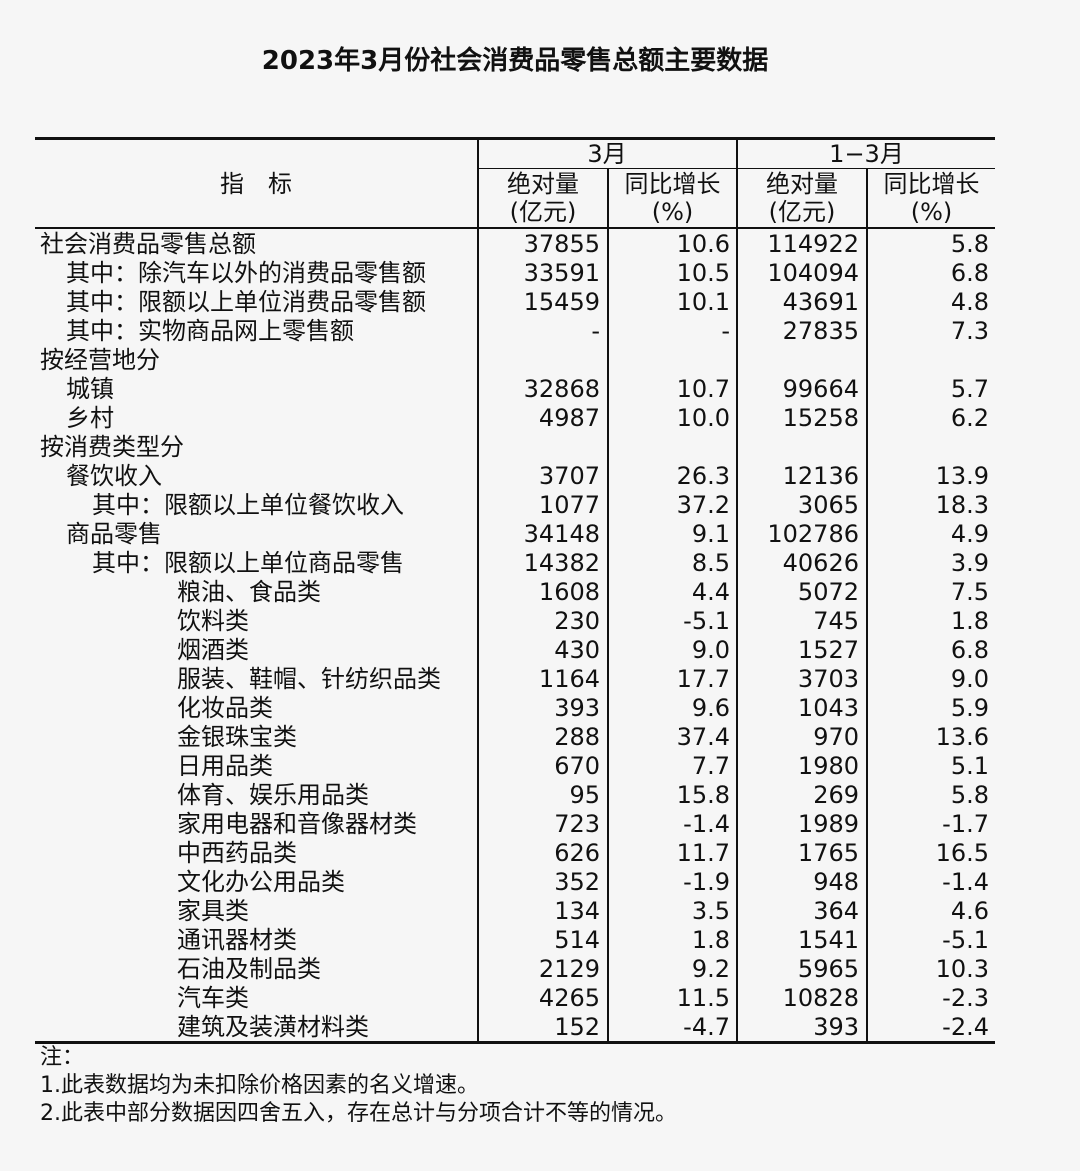 The image size is (1080, 1171). I want to click on cell-q-abs: 40626, so click(820, 563).